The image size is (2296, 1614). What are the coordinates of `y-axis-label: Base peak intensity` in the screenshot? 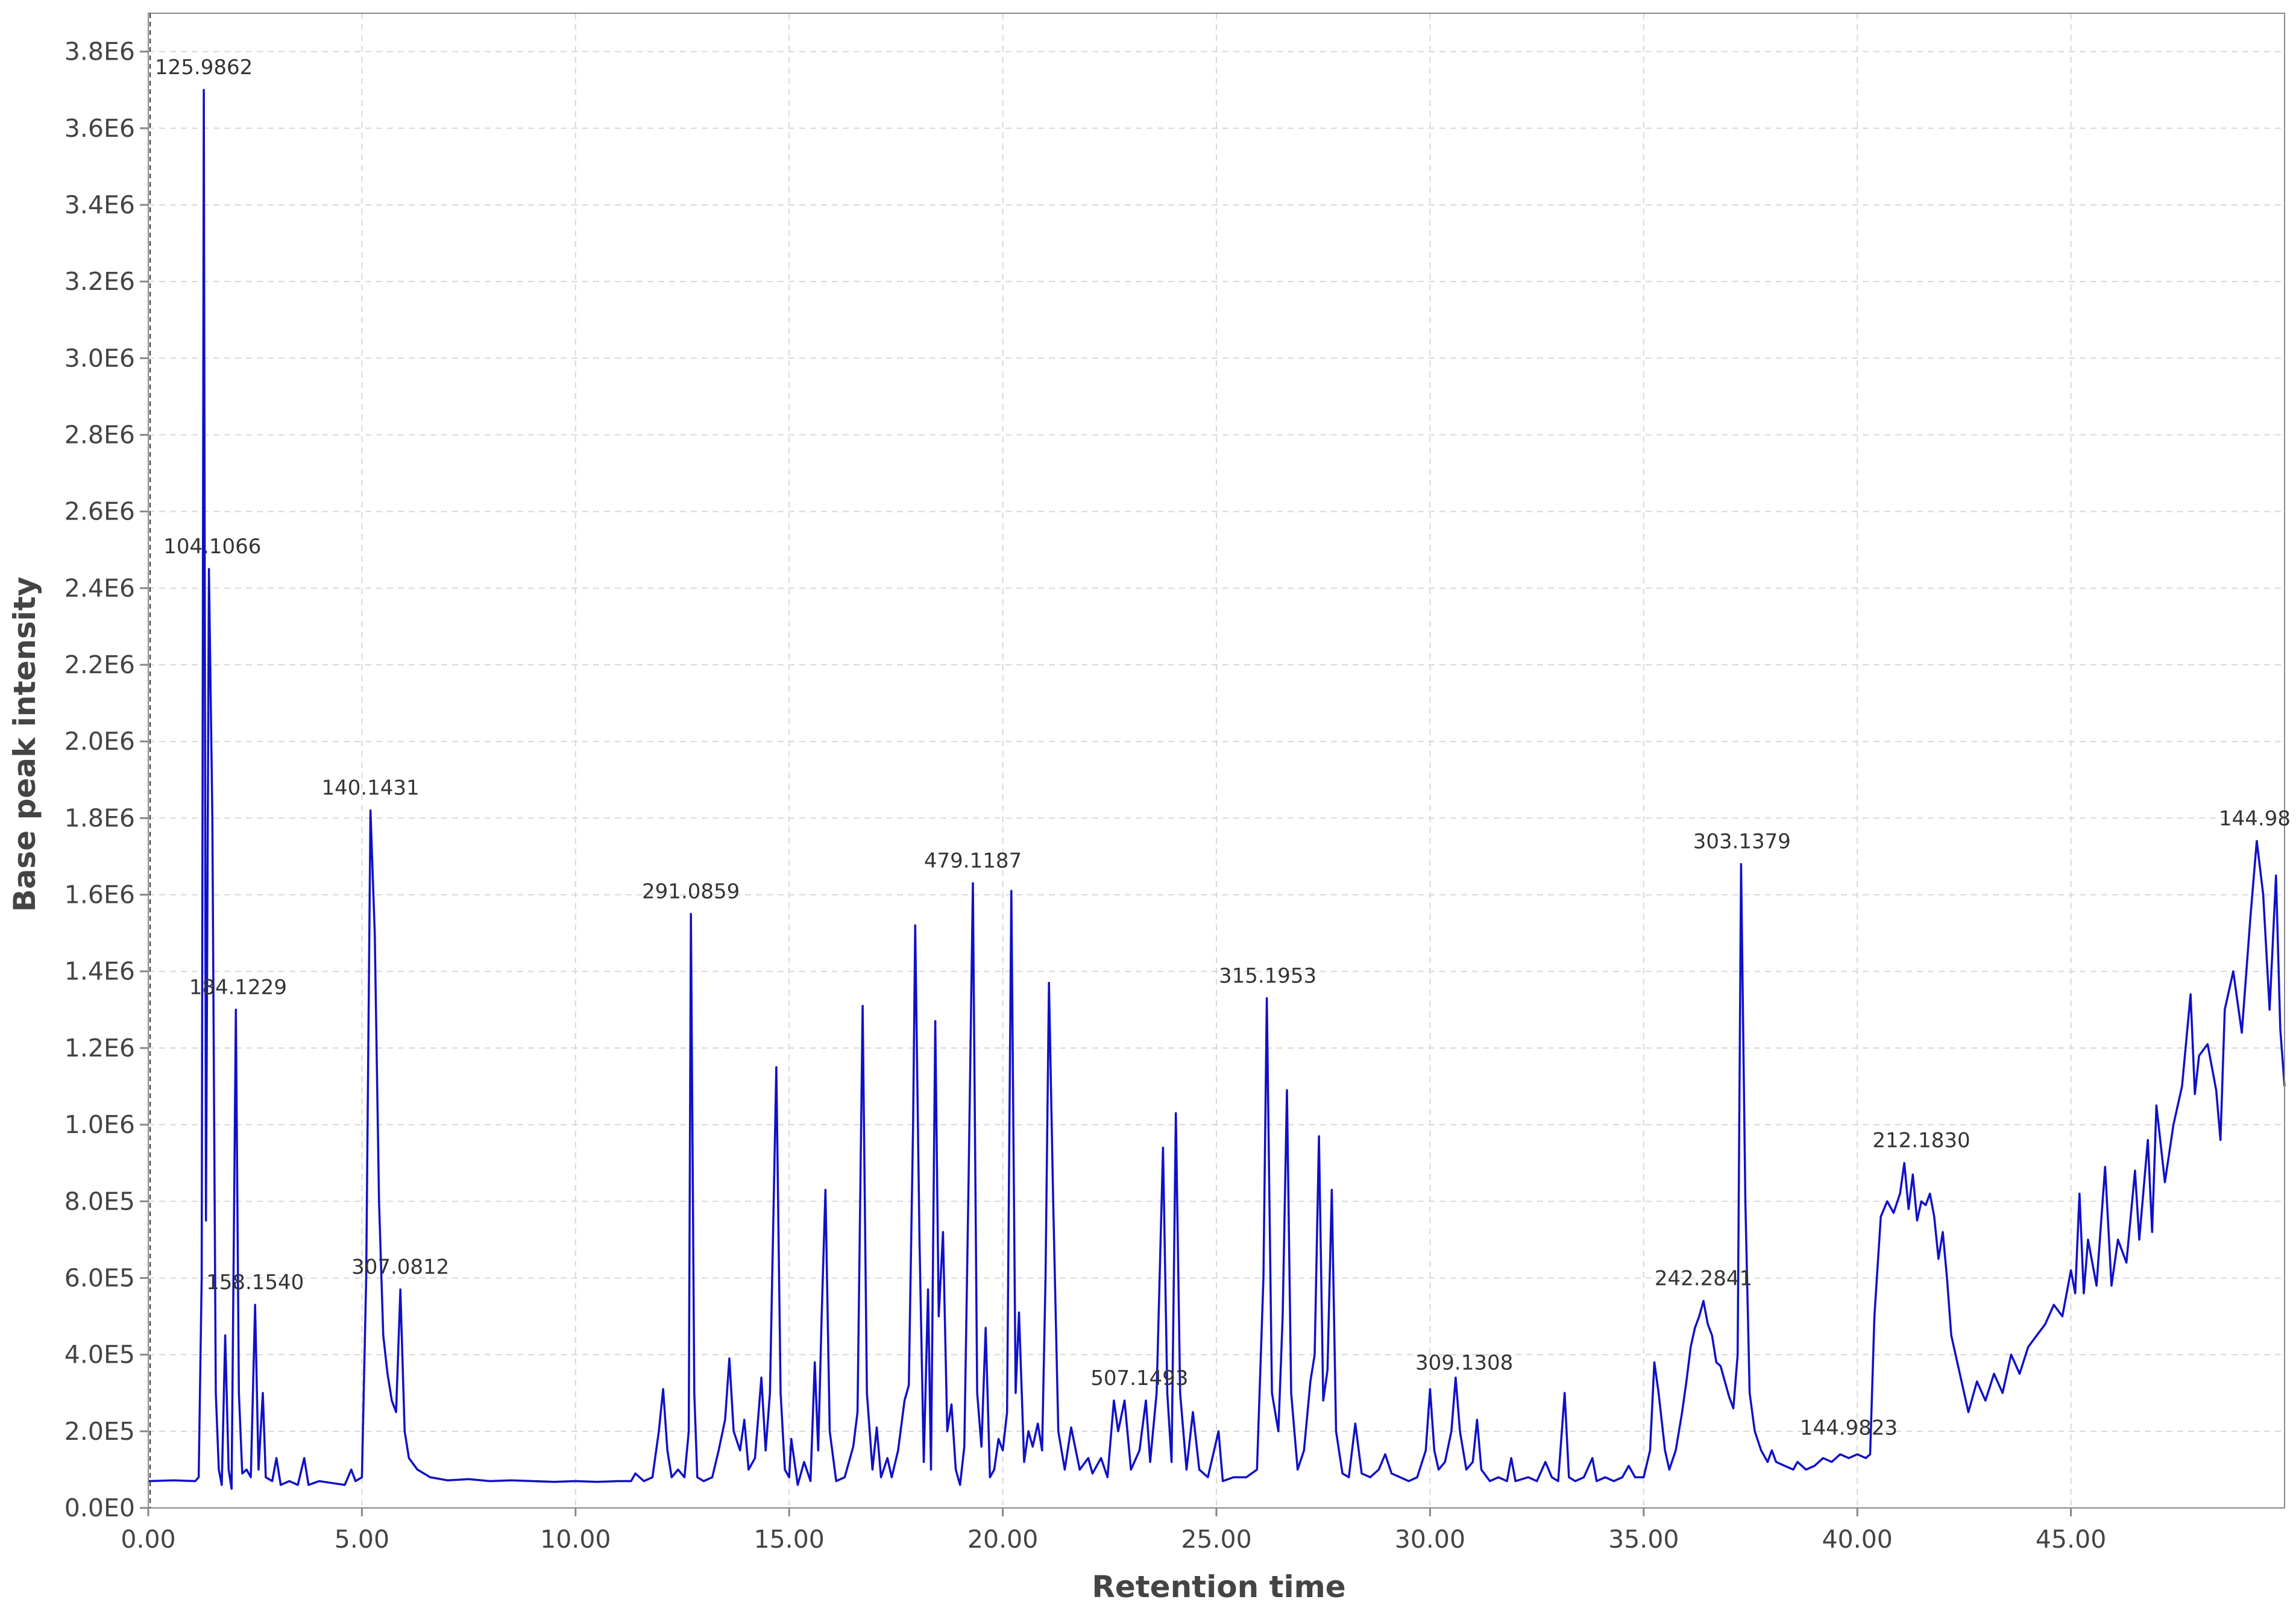 It's located at (25, 744).